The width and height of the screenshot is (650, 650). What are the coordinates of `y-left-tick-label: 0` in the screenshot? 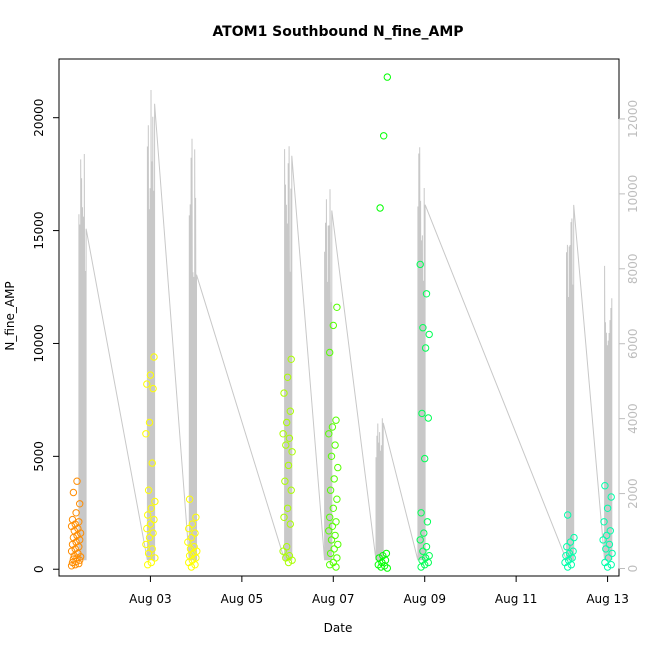 It's located at (39, 569).